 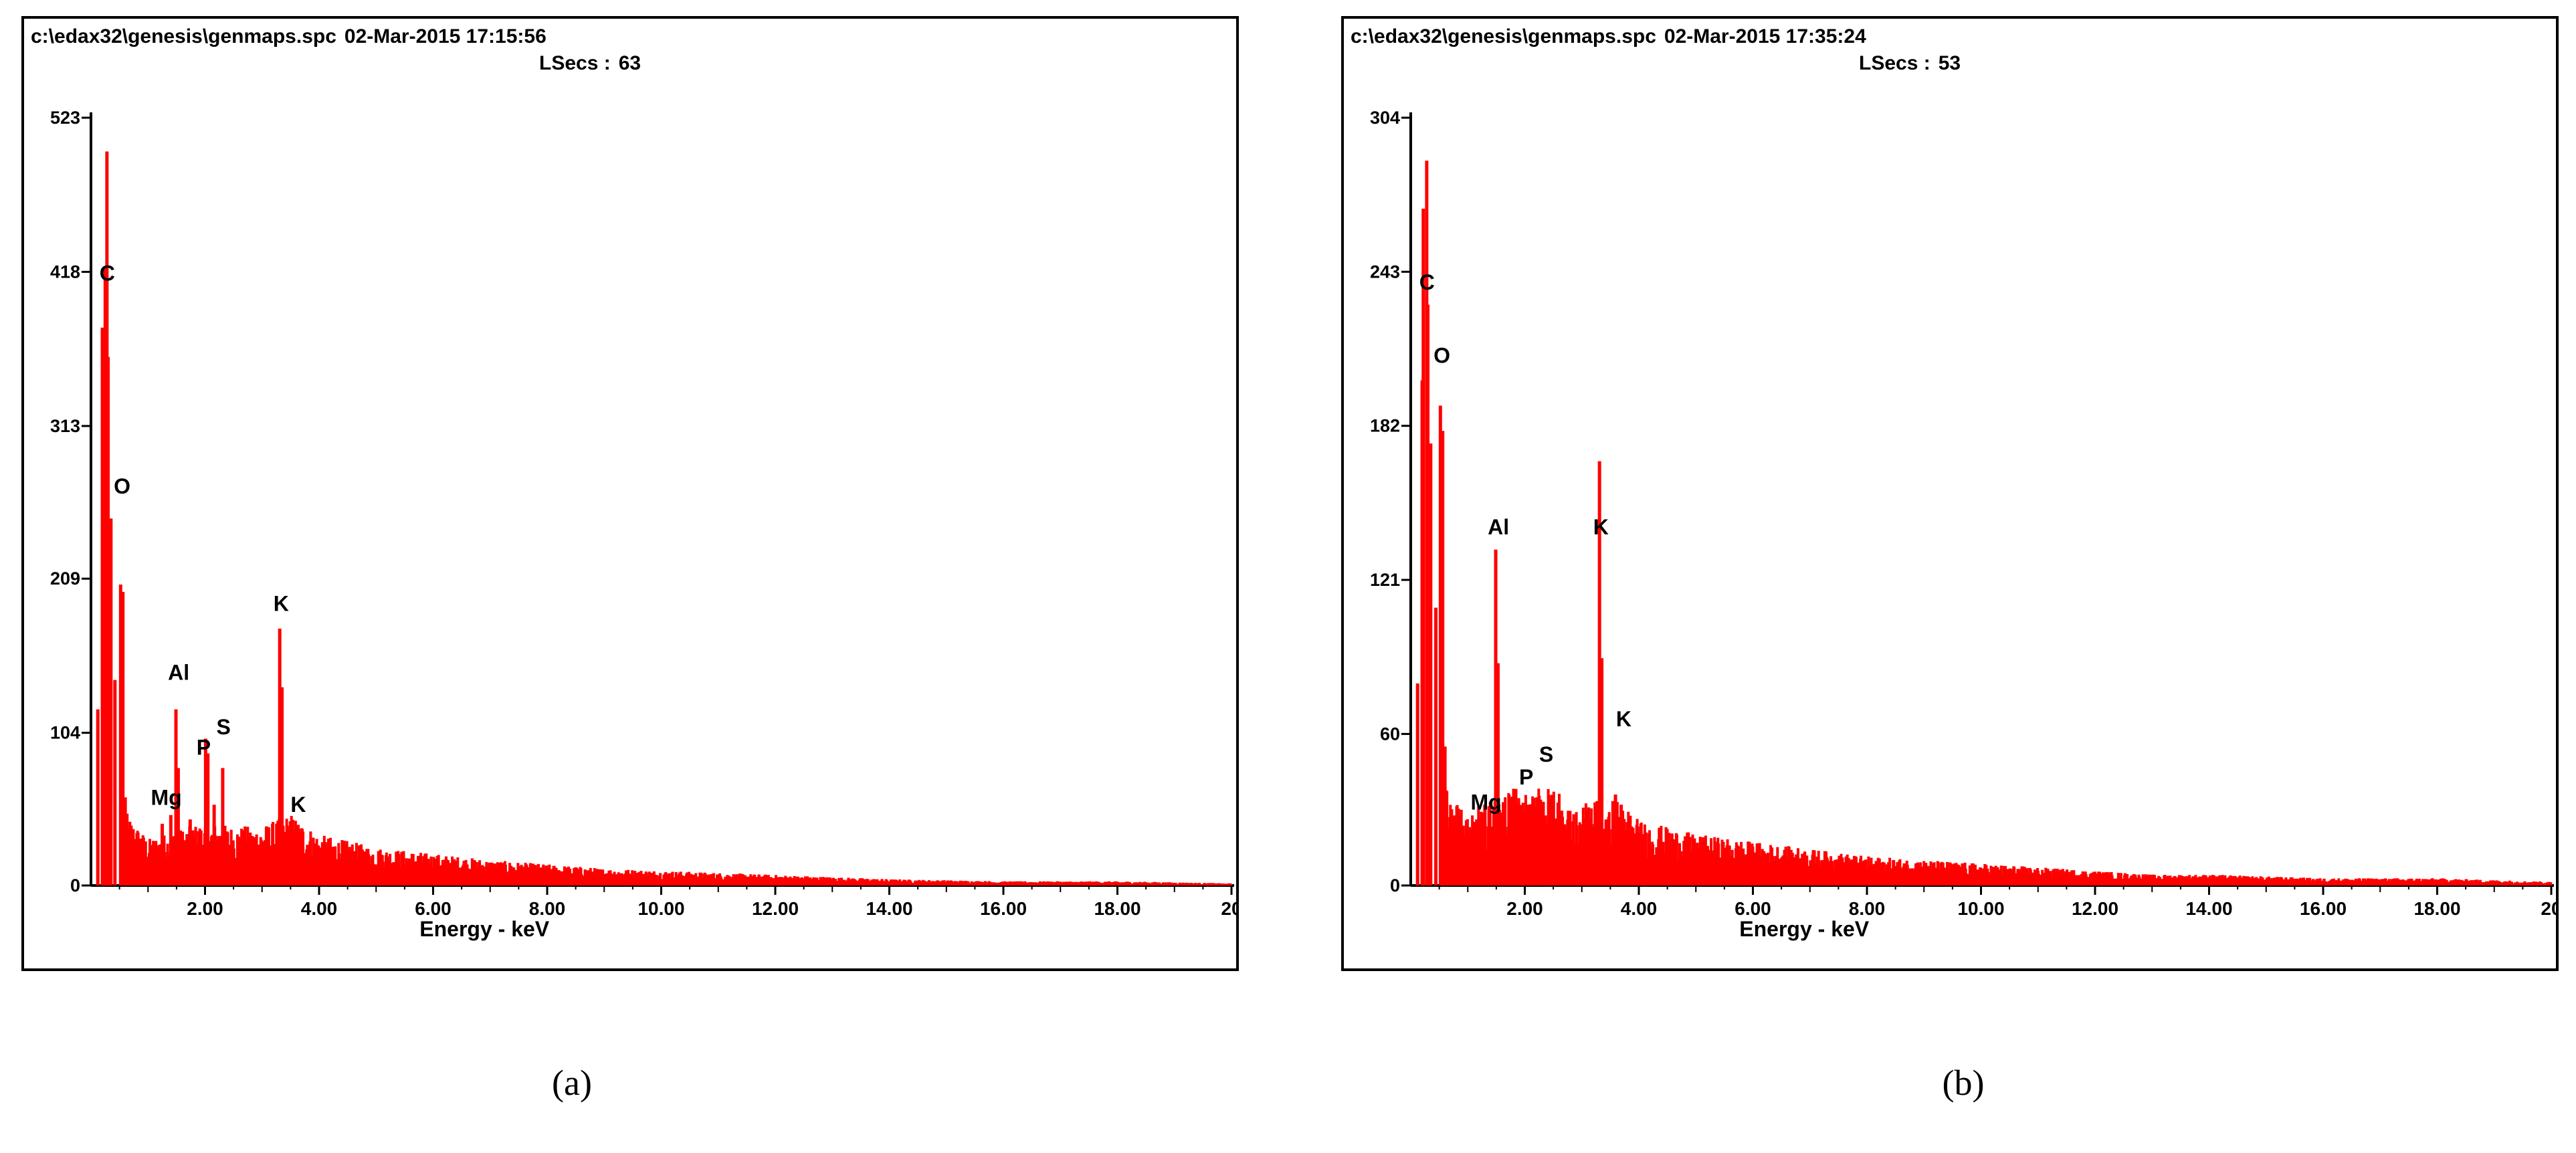 What do you see at coordinates (65, 118) in the screenshot?
I see `y-tick-label: 523` at bounding box center [65, 118].